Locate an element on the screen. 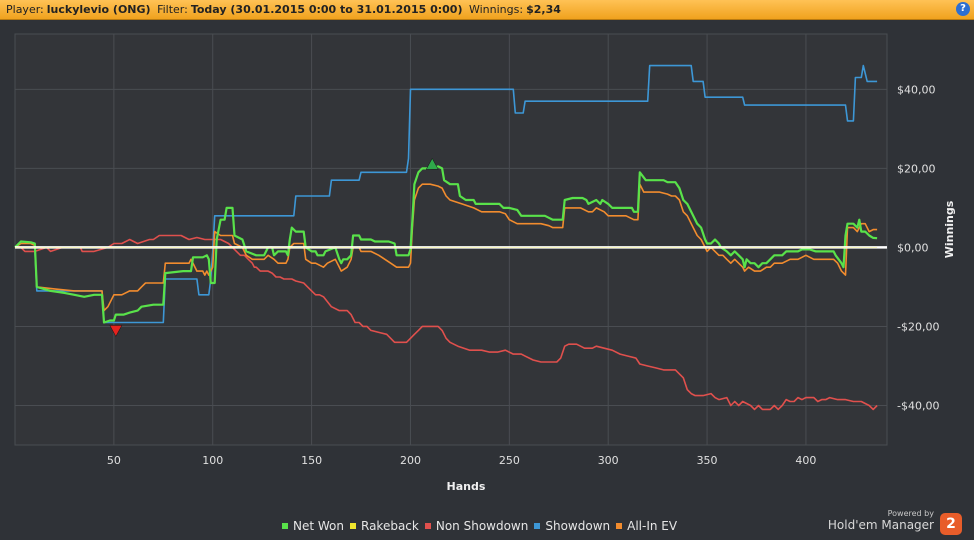 The image size is (974, 540). x-tick-label: 400 is located at coordinates (805, 460).